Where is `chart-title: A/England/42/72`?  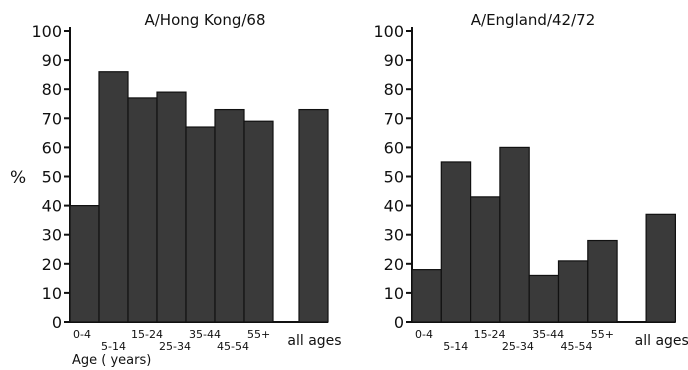 chart-title: A/England/42/72 is located at coordinates (533, 20).